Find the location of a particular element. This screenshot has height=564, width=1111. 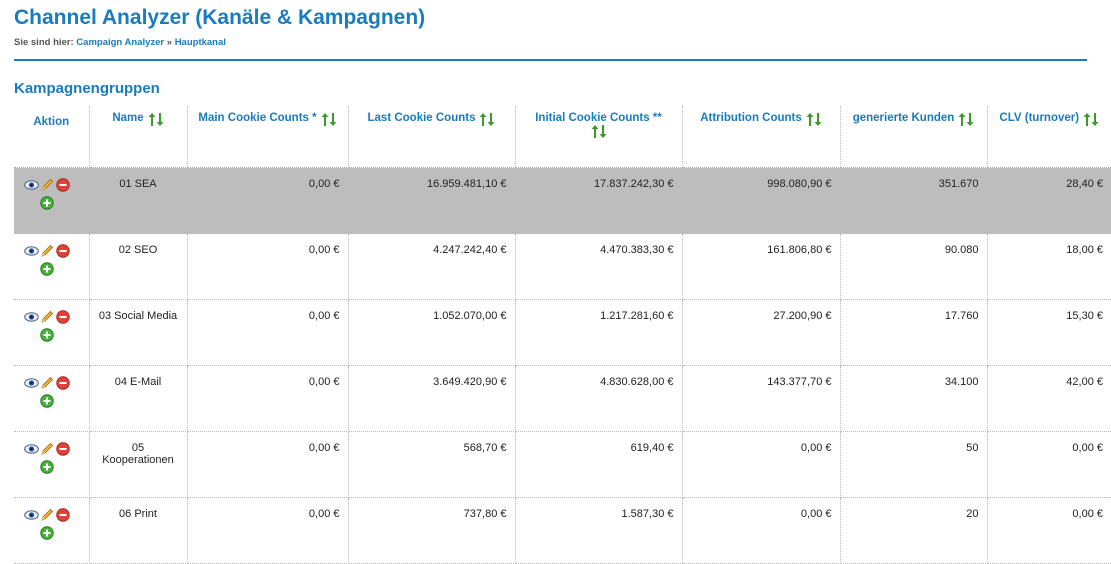

cell-last: 568,70 € is located at coordinates (432, 464).